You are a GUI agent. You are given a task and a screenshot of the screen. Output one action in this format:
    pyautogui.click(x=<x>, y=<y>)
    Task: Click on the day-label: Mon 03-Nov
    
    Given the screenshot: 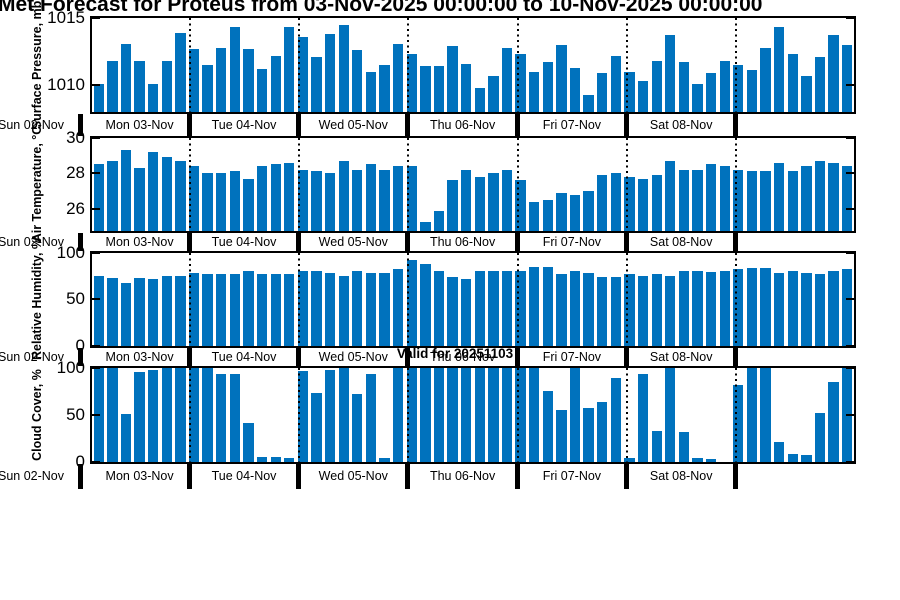 What is the action you would take?
    pyautogui.click(x=139, y=476)
    